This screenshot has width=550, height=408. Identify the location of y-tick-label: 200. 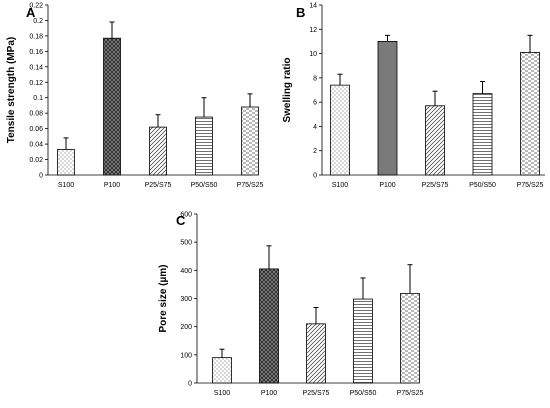
(186, 327).